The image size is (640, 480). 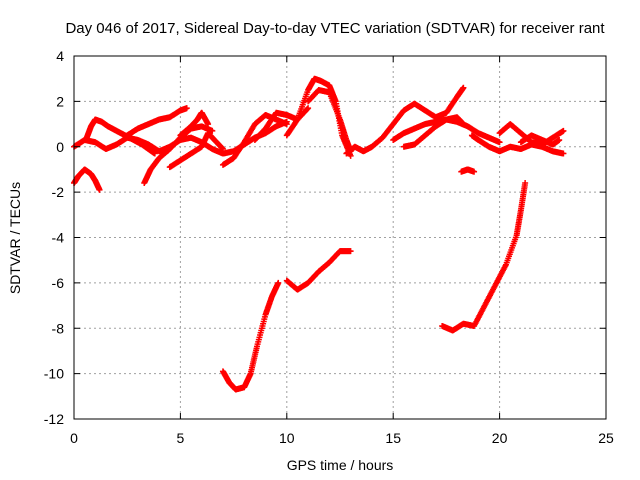 What do you see at coordinates (606, 438) in the screenshot?
I see `x-tick-label: 25` at bounding box center [606, 438].